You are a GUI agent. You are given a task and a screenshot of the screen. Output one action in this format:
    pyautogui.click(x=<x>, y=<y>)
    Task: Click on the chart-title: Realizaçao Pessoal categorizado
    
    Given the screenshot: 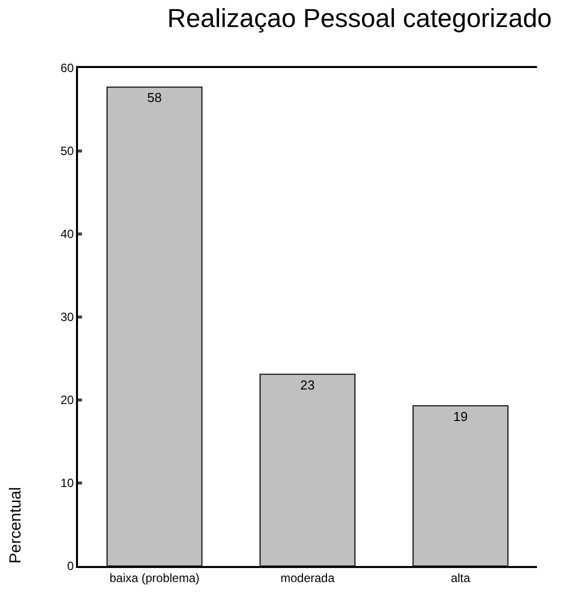 What is the action you would take?
    pyautogui.click(x=359, y=18)
    